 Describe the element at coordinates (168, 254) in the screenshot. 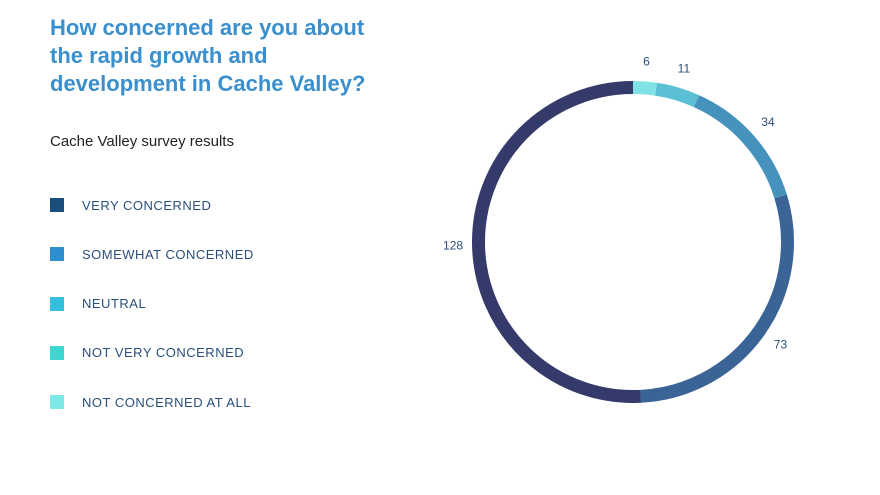

I see `legend-label: SOMEWHAT CONCERNED` at that location.